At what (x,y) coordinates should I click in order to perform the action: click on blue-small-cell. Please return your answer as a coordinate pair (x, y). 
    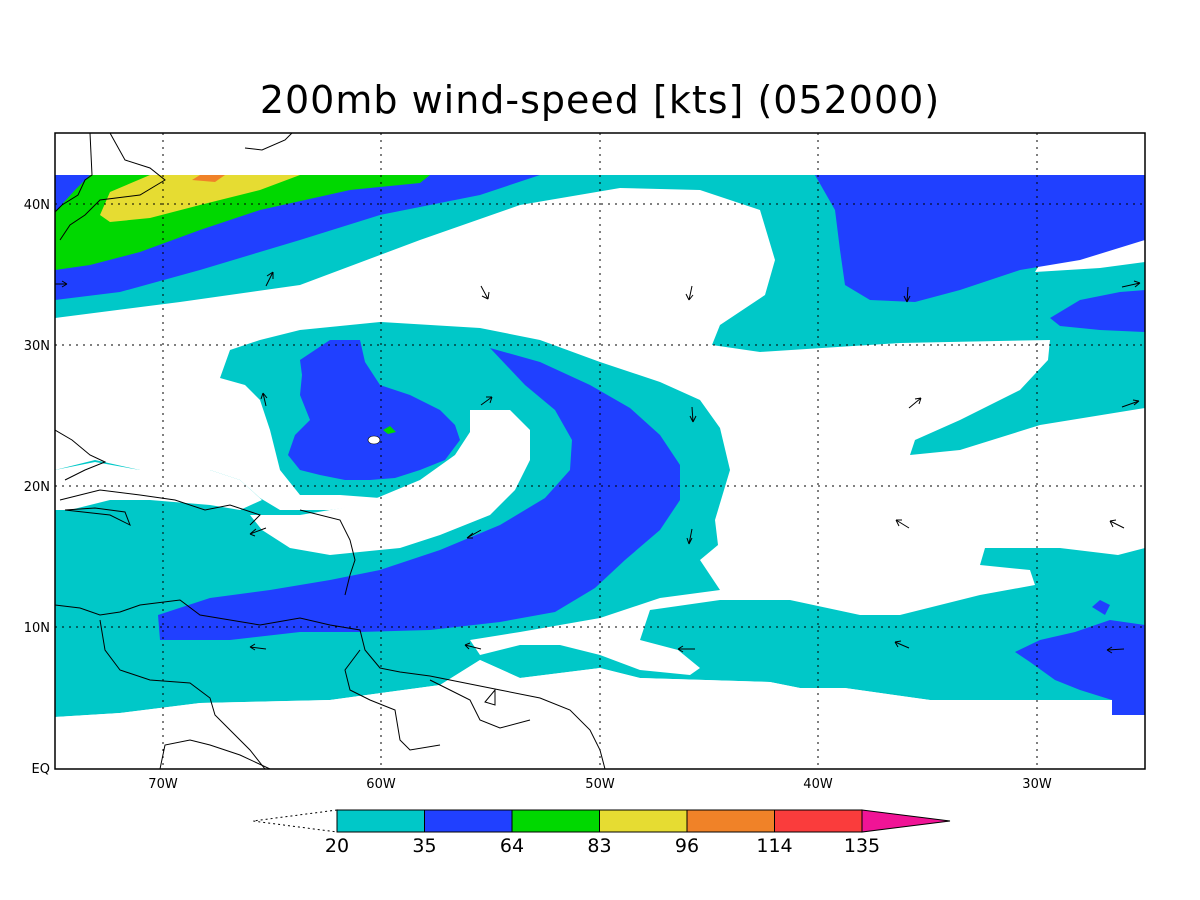
    Looking at the image, I should click on (1101, 607).